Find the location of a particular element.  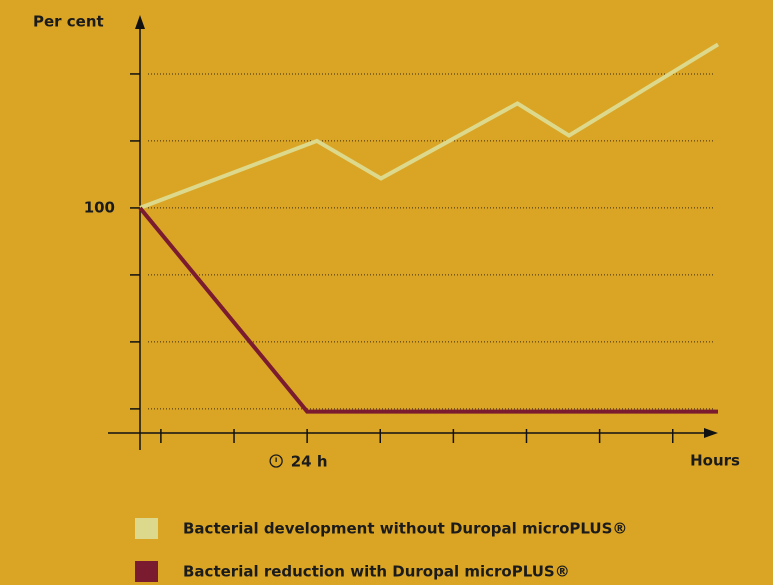

clock-icon is located at coordinates (276, 461).